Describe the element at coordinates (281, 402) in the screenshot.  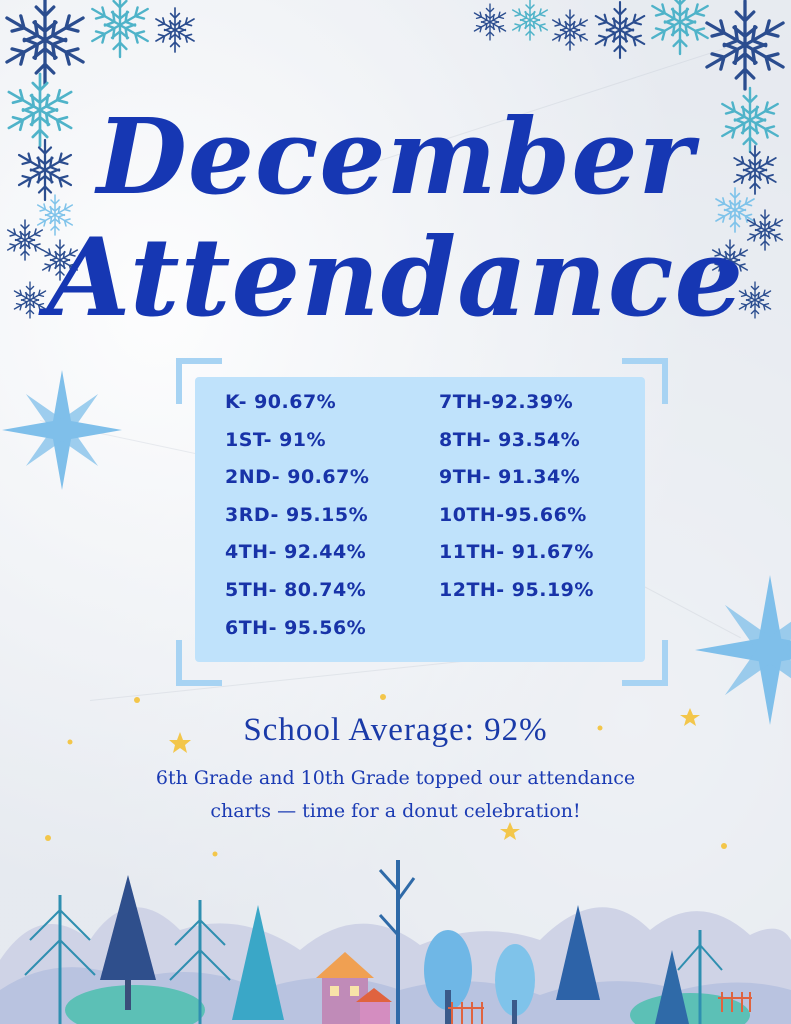
I see `grade-k: K- 90.67%` at that location.